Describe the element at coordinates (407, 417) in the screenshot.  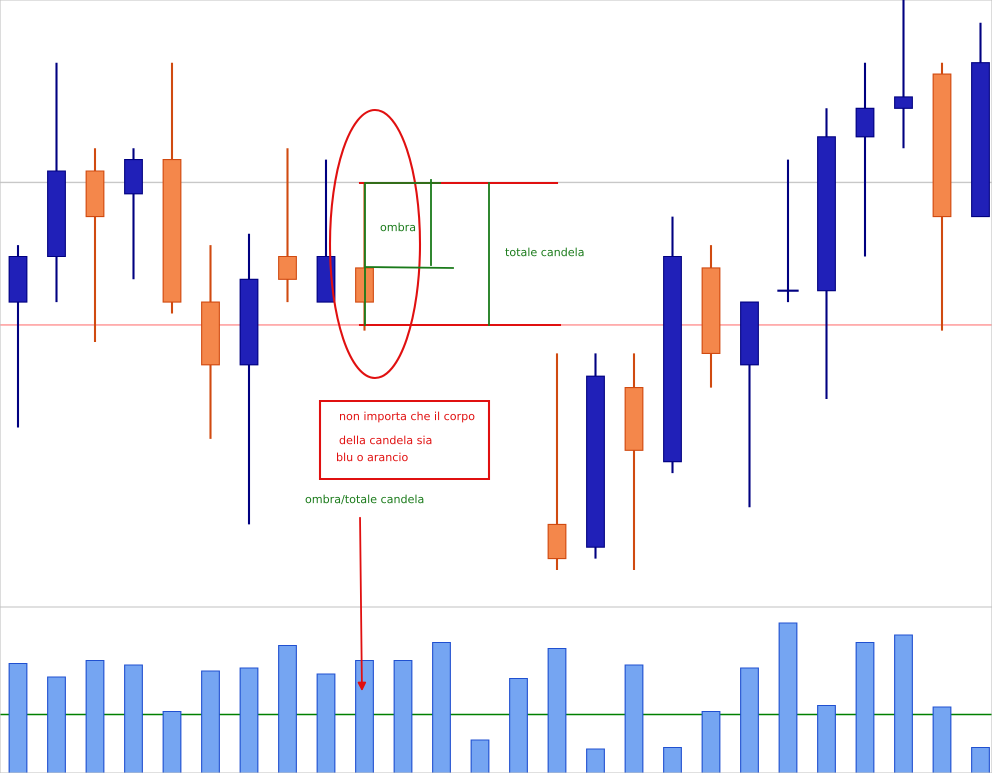
I see `annotation: non importa che il corpo` at that location.